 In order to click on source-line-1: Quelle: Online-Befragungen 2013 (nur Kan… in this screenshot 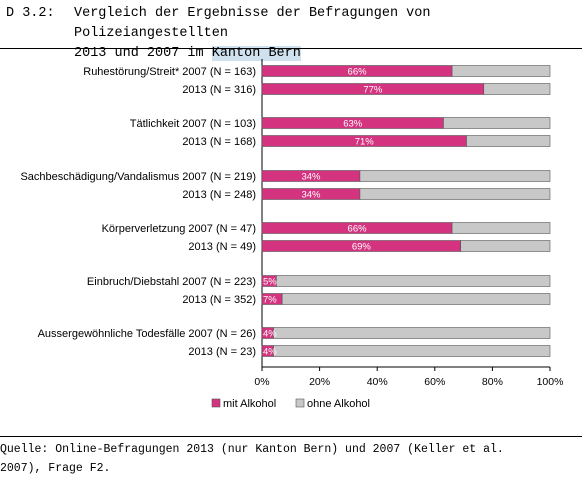, I will do `click(252, 449)`.